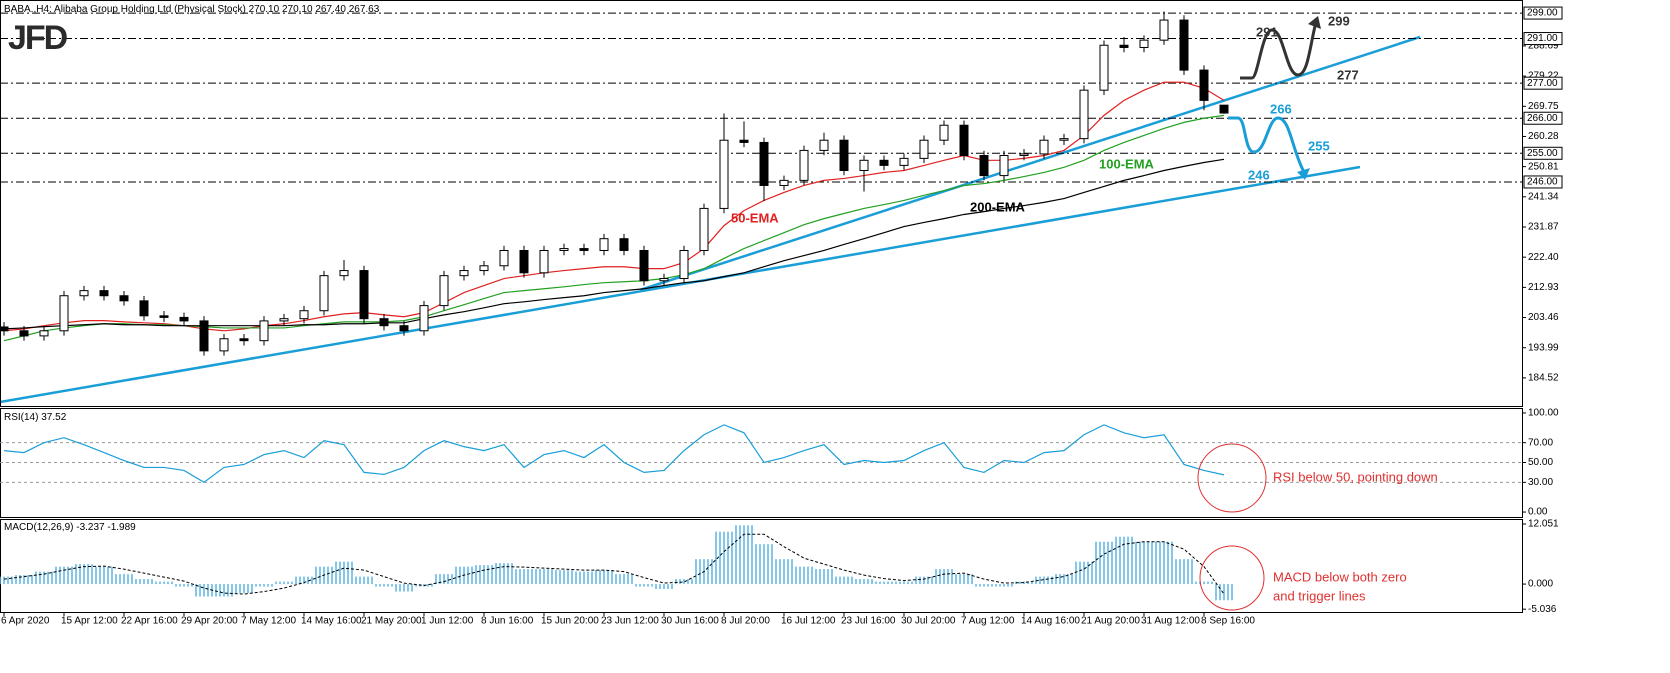 The image size is (1670, 673). What do you see at coordinates (331, 621) in the screenshot?
I see `x-tick-label: 14 May 16:00` at bounding box center [331, 621].